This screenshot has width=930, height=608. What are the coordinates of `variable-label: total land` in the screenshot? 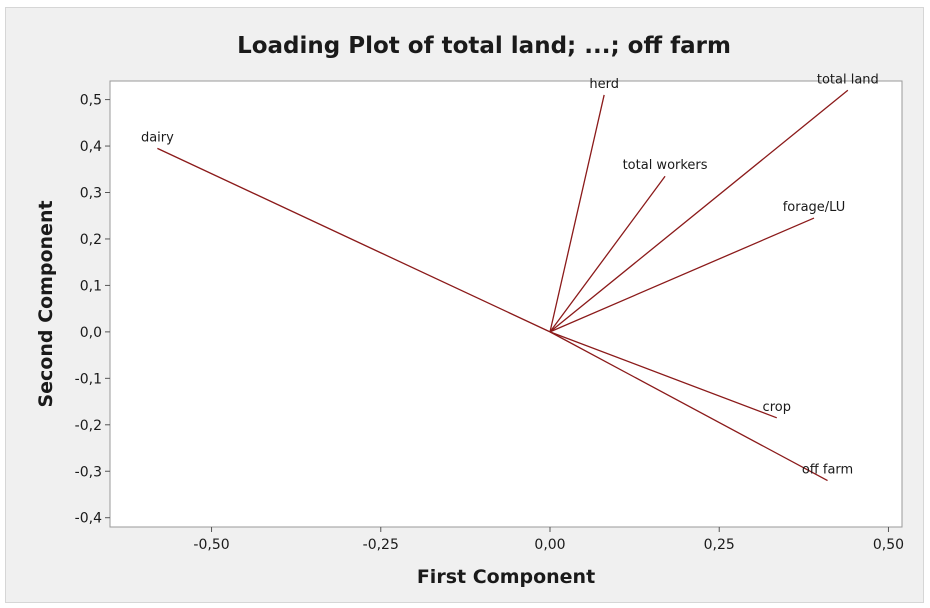 It's located at (848, 79).